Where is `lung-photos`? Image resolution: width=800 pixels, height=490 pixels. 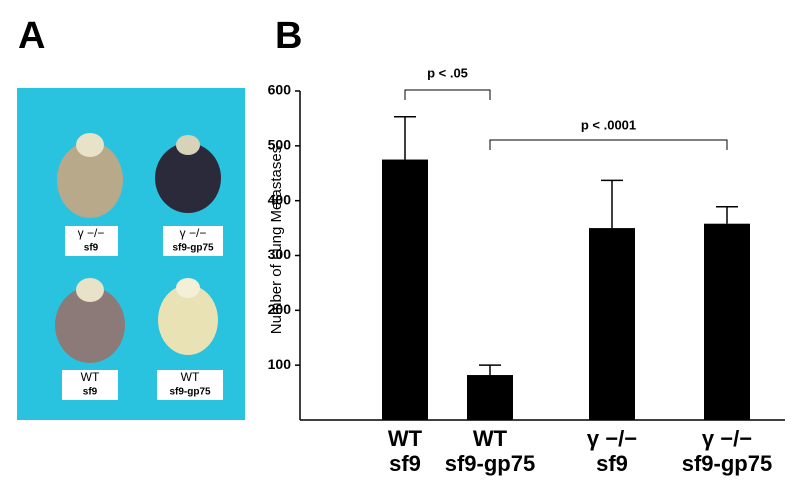
lung-photos is located at coordinates (138, 248).